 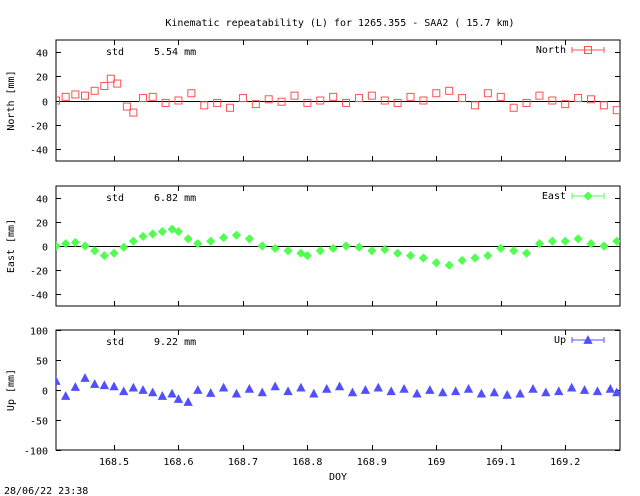 What do you see at coordinates (39, 332) in the screenshot?
I see `y-tick-label: 100` at bounding box center [39, 332].